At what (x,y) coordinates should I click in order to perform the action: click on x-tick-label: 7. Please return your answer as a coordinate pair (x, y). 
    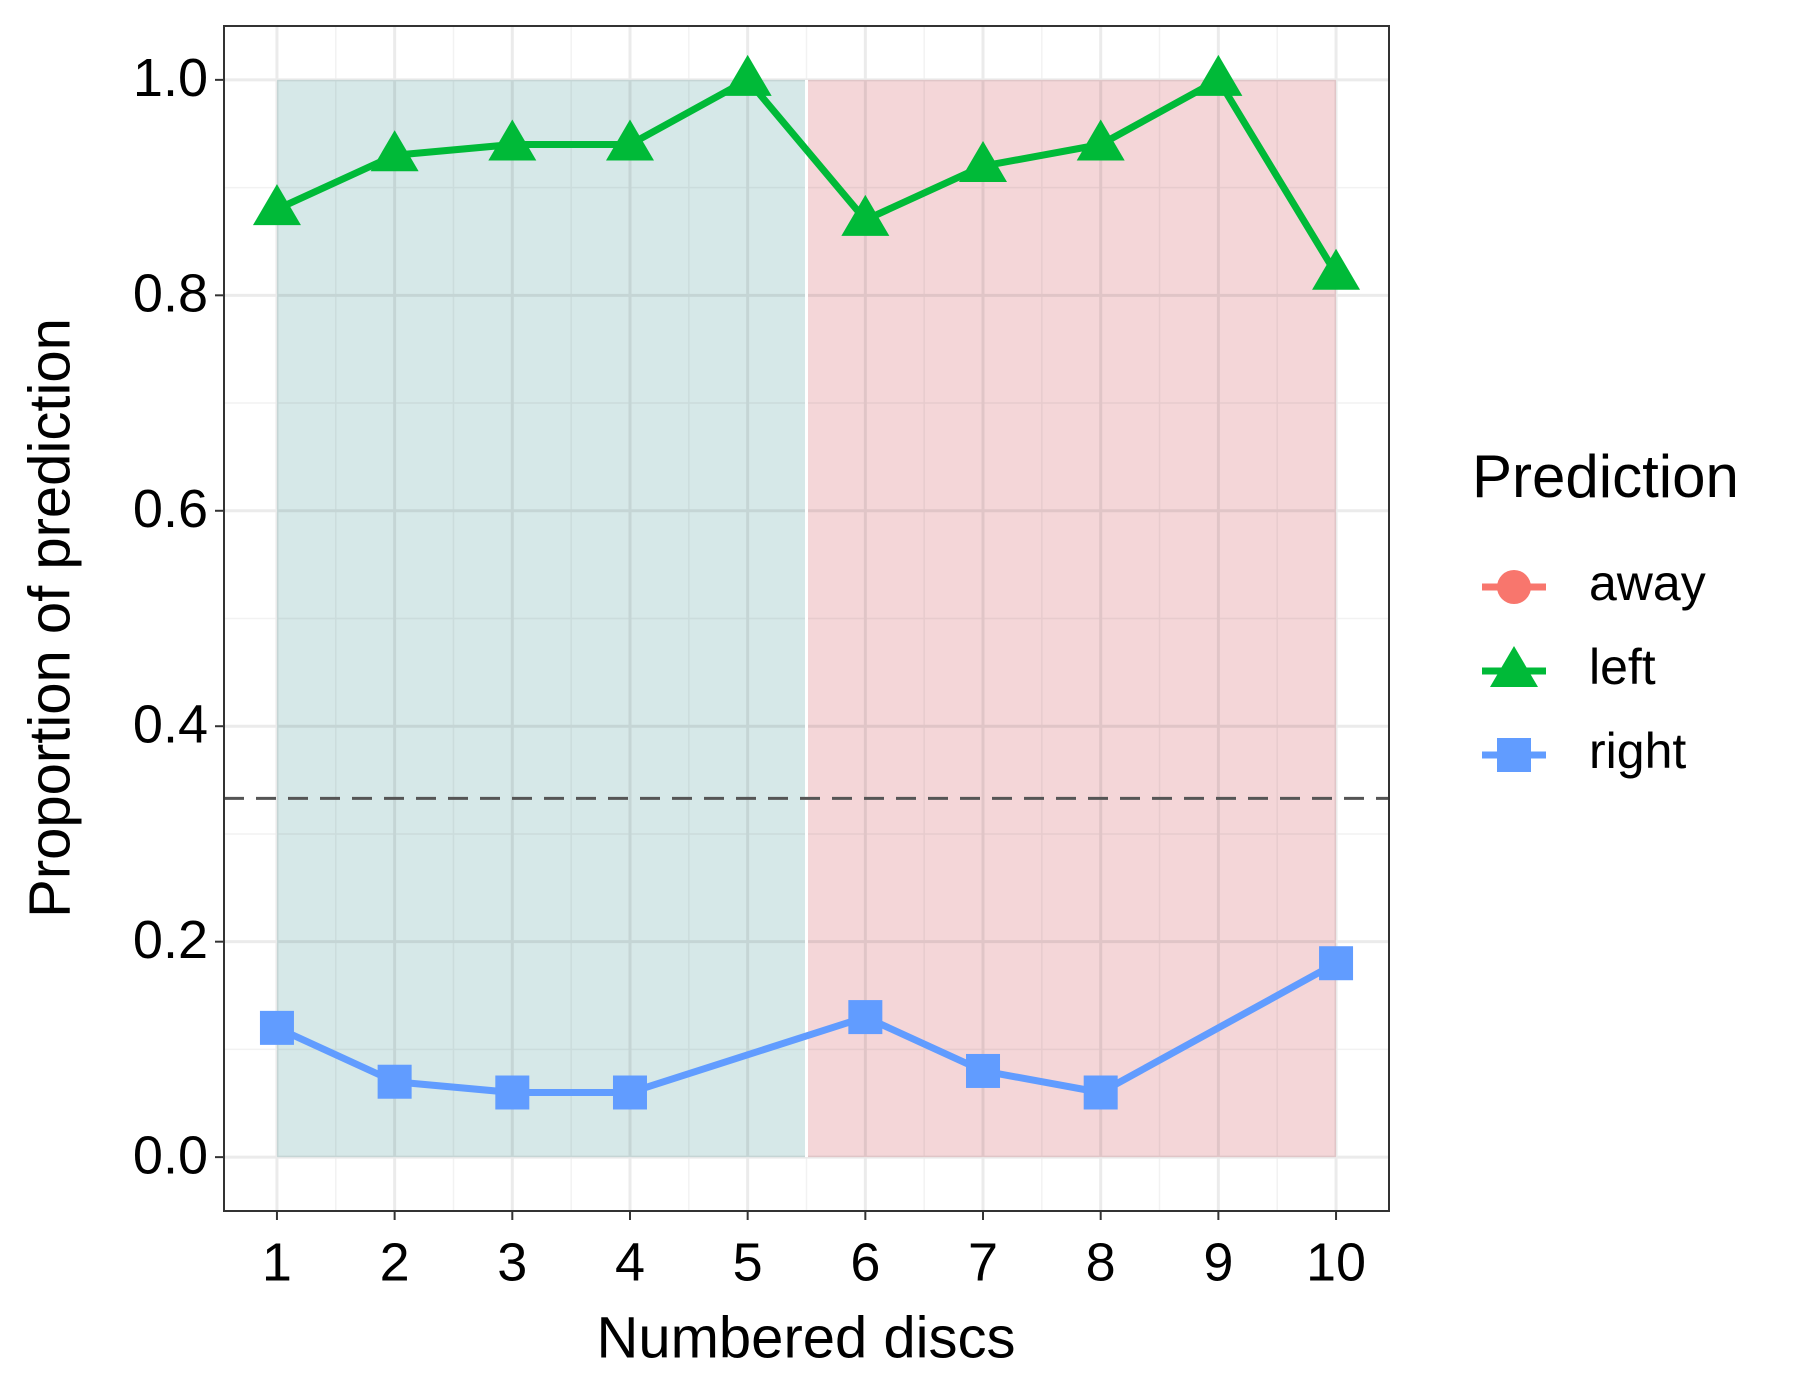
    Looking at the image, I should click on (983, 1262).